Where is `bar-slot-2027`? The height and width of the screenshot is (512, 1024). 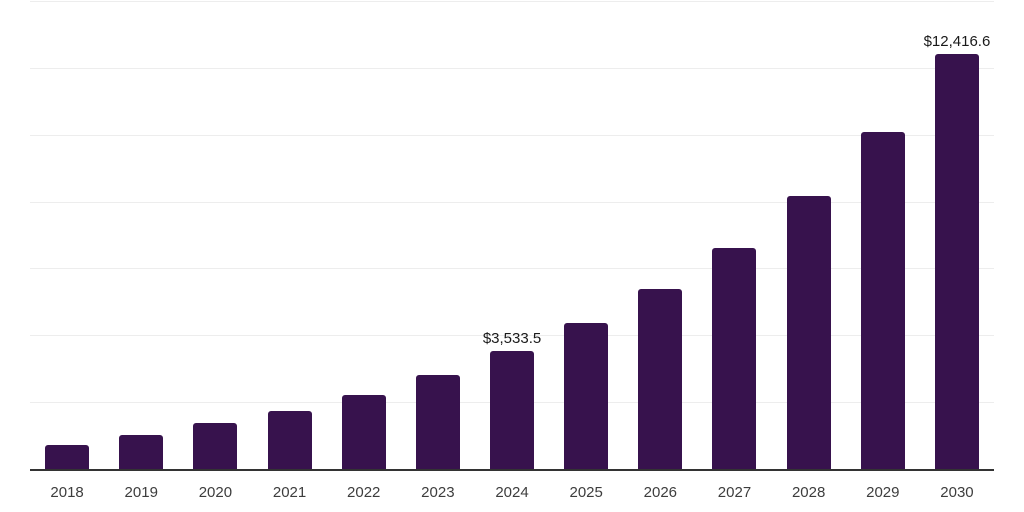 bar-slot-2027 is located at coordinates (734, 235).